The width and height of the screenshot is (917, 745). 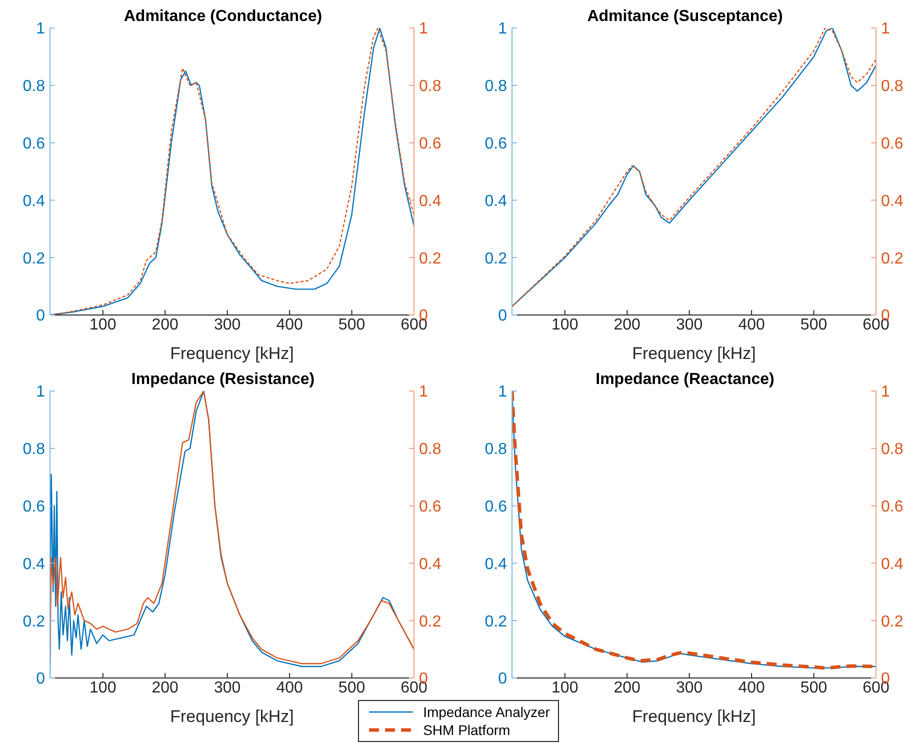 I want to click on legend-label: Impedance Analyzer, so click(x=486, y=712).